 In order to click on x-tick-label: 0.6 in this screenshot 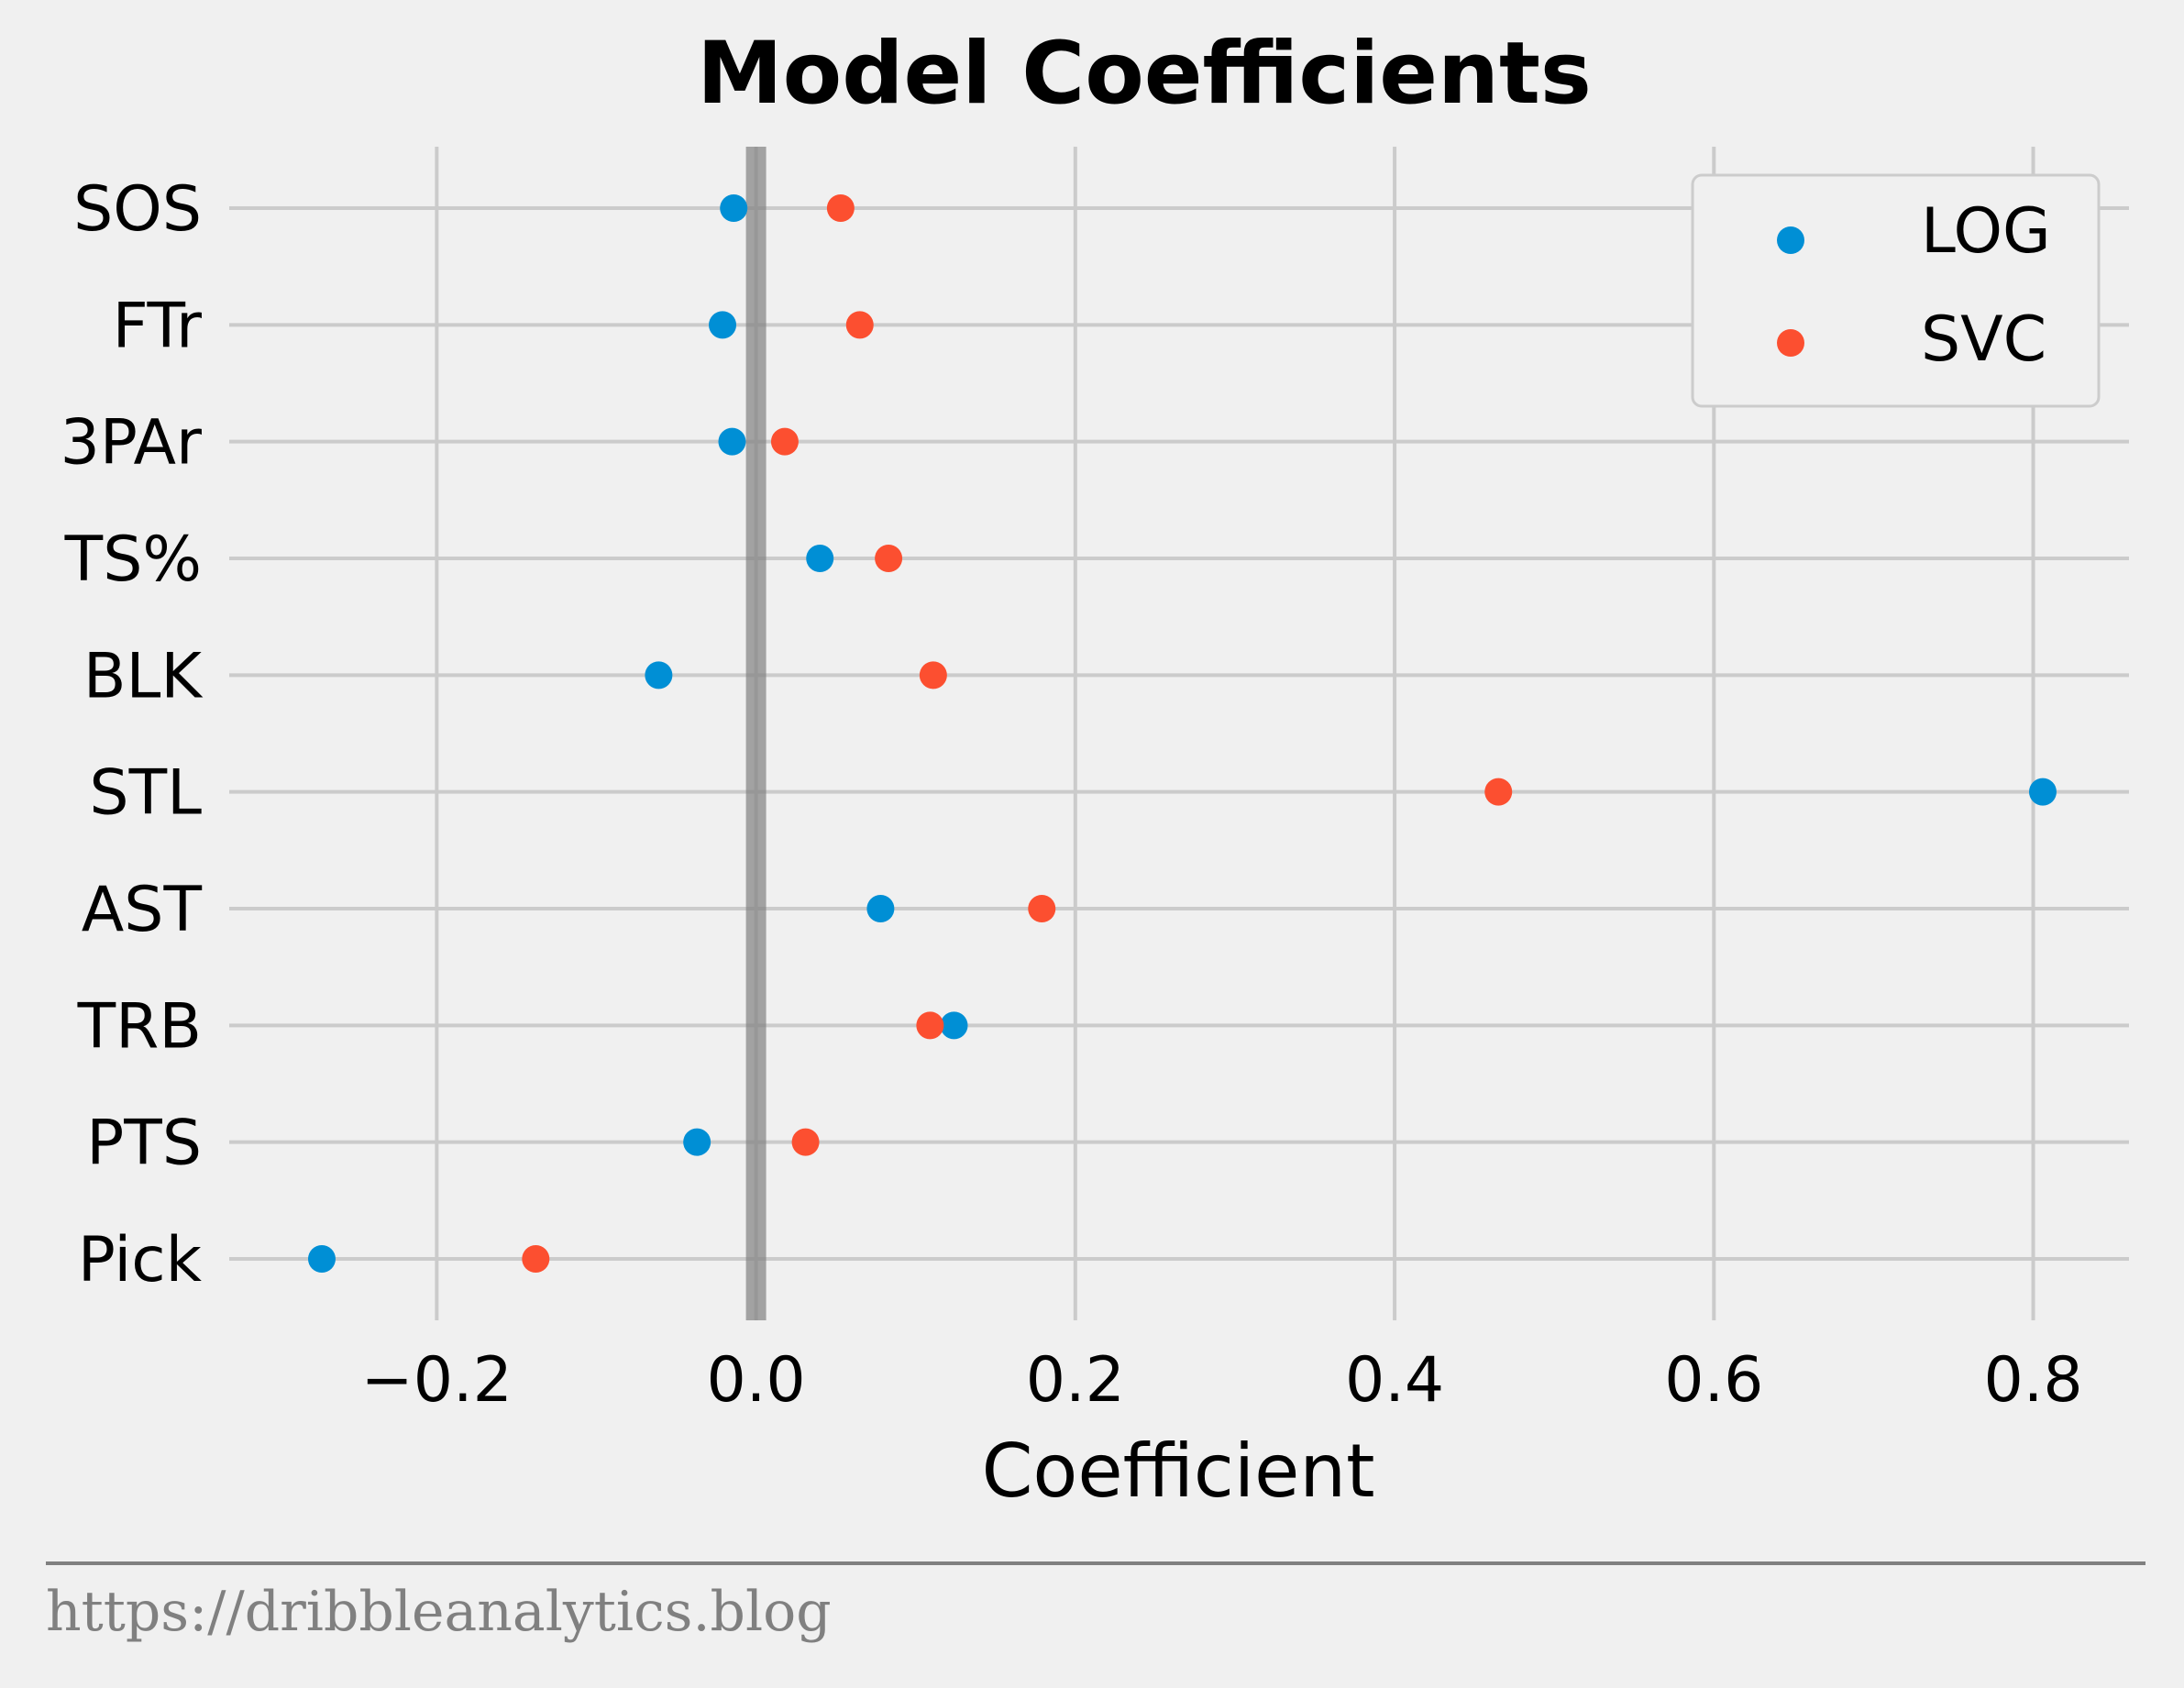, I will do `click(1713, 1380)`.